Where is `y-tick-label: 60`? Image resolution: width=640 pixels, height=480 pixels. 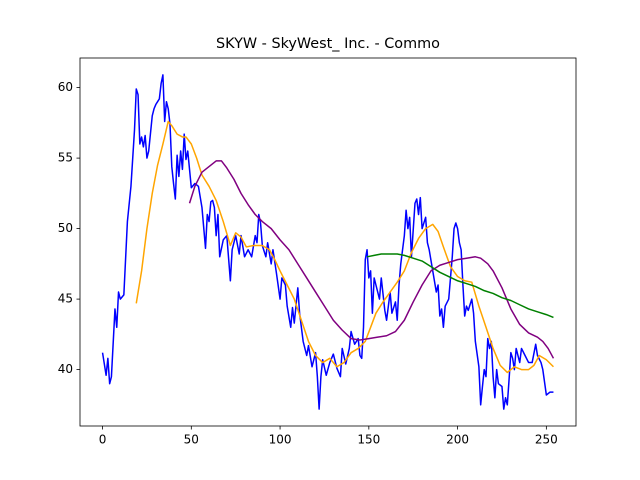
y-tick-label: 60 is located at coordinates (65, 87).